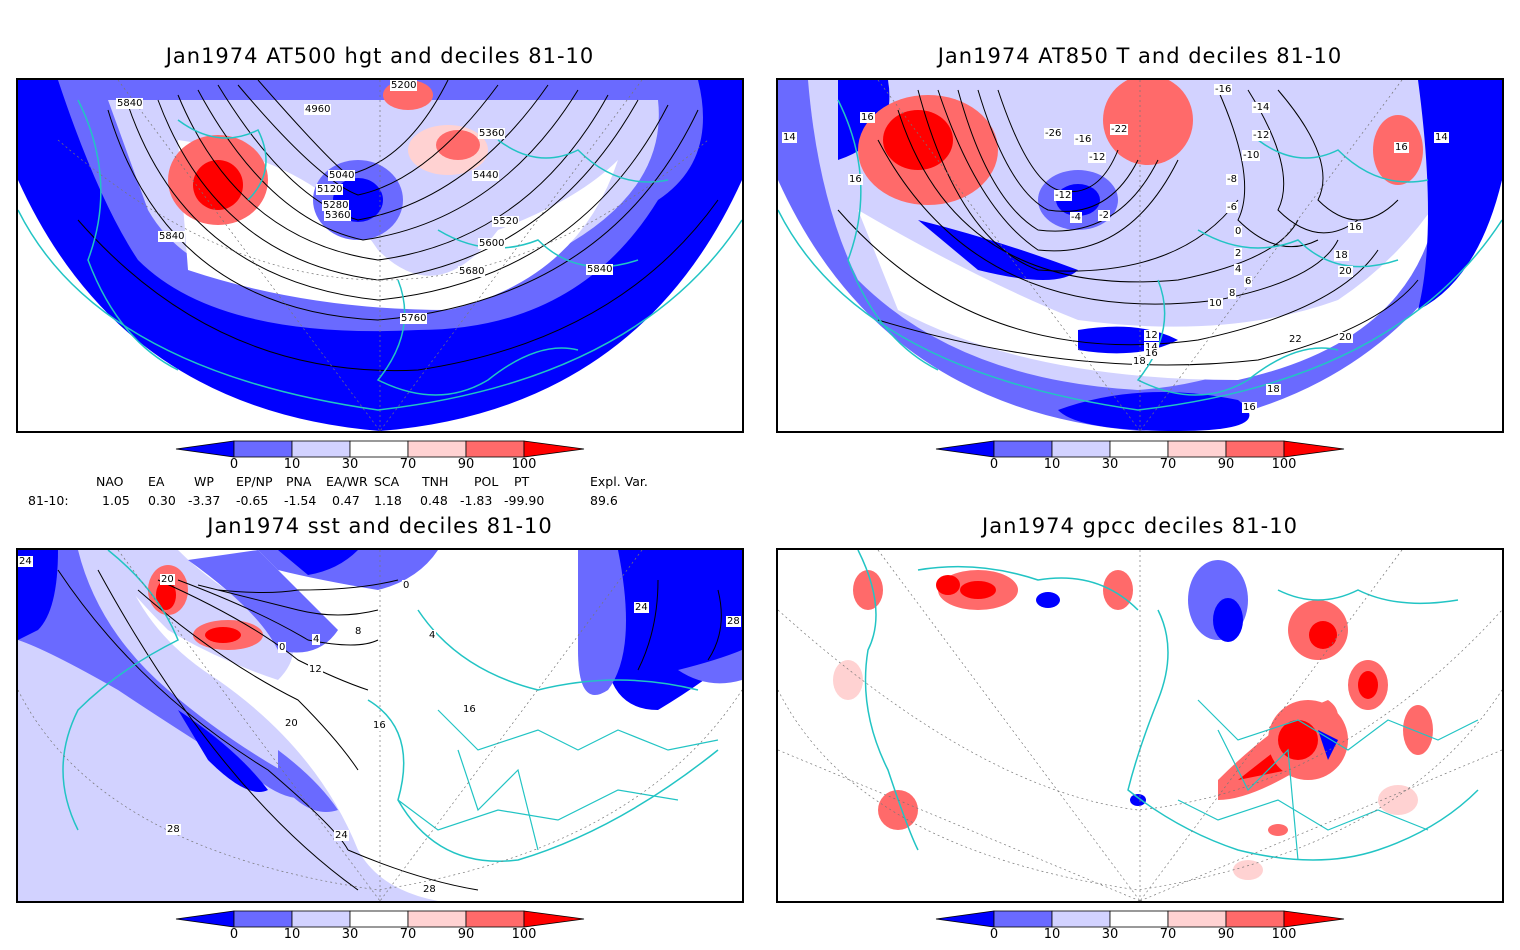 The width and height of the screenshot is (1520, 950). I want to click on contour-label: 2, so click(1238, 253).